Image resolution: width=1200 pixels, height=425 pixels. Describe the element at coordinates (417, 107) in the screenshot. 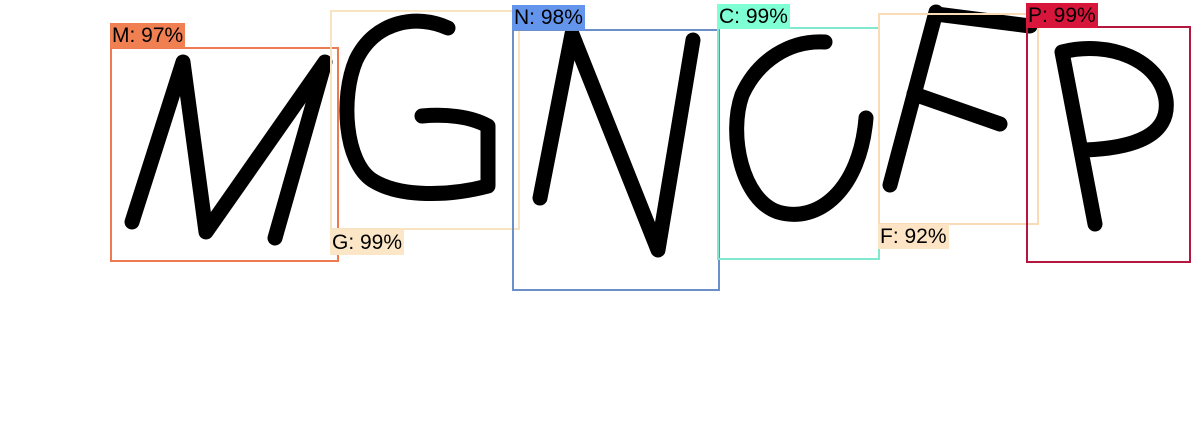

I see `glyph-g` at that location.